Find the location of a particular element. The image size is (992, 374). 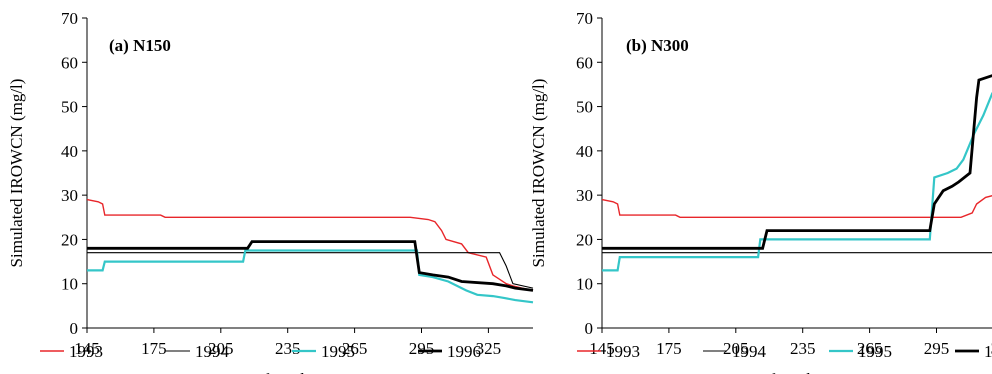

series-line-1995 is located at coordinates (310, 276).